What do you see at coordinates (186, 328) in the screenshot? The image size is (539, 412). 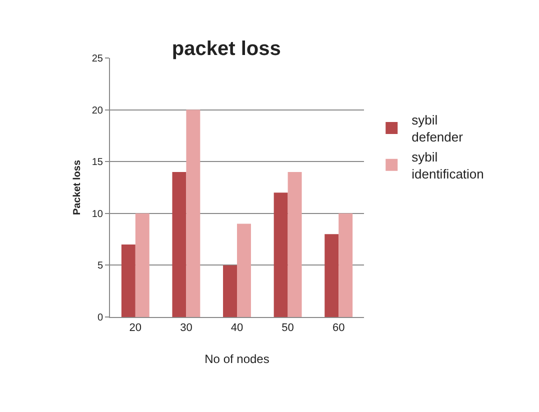 I see `x-tick-label: 30` at bounding box center [186, 328].